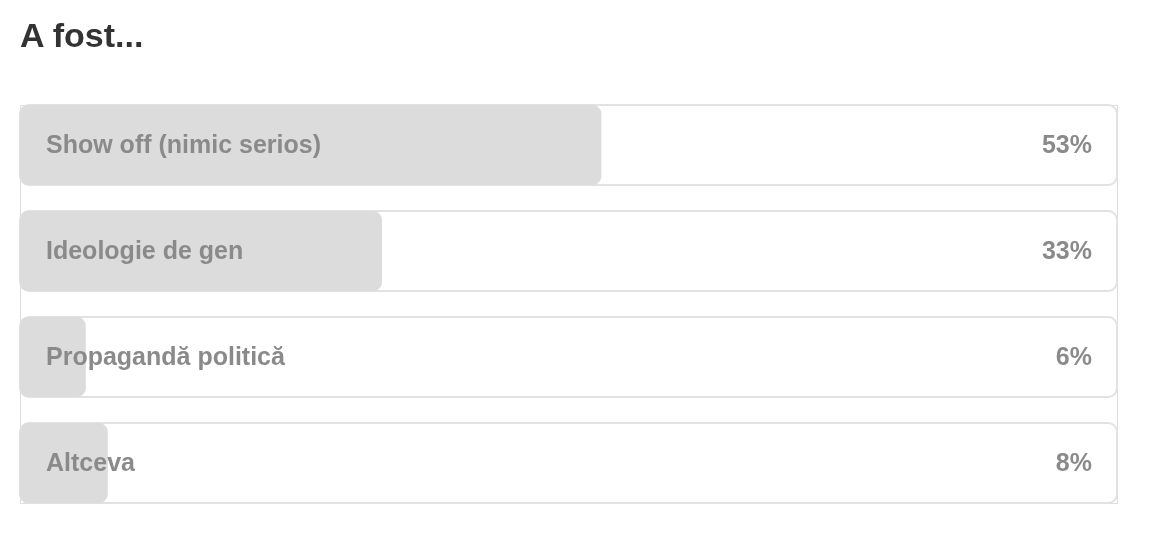 This screenshot has height=534, width=1152. What do you see at coordinates (91, 461) in the screenshot?
I see `y-tick-label: Altceva` at bounding box center [91, 461].